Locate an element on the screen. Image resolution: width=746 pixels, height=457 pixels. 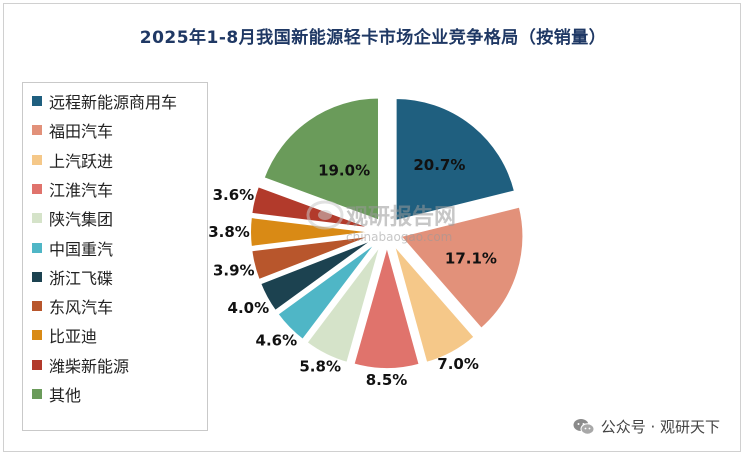
legend-label: 江淮汽车 is located at coordinates (81, 190).